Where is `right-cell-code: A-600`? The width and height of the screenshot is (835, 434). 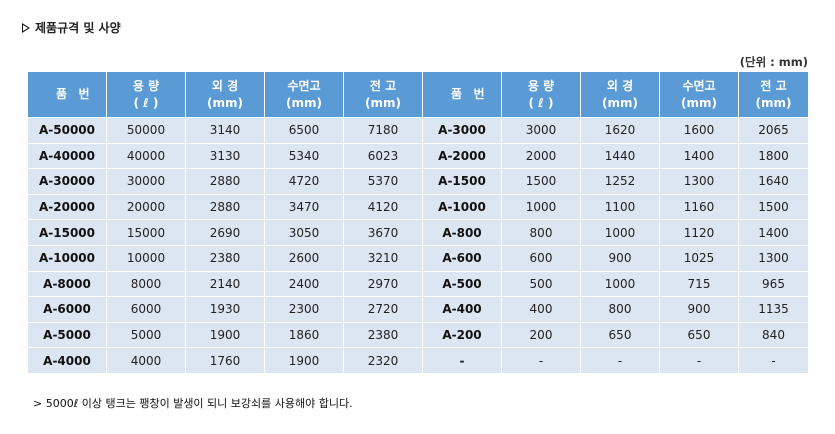
right-cell-code: A-600 is located at coordinates (462, 258).